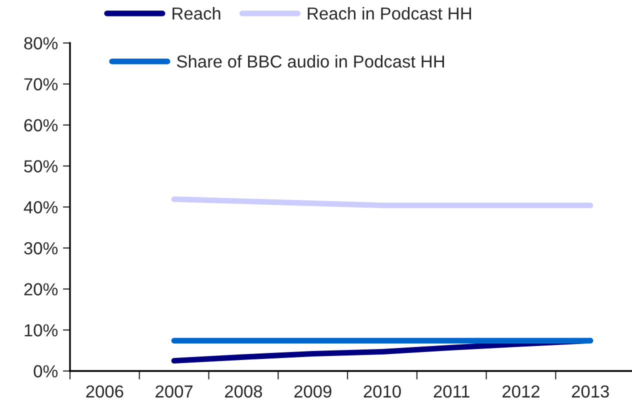  What do you see at coordinates (521, 391) in the screenshot?
I see `x-tick-label: 2012` at bounding box center [521, 391].